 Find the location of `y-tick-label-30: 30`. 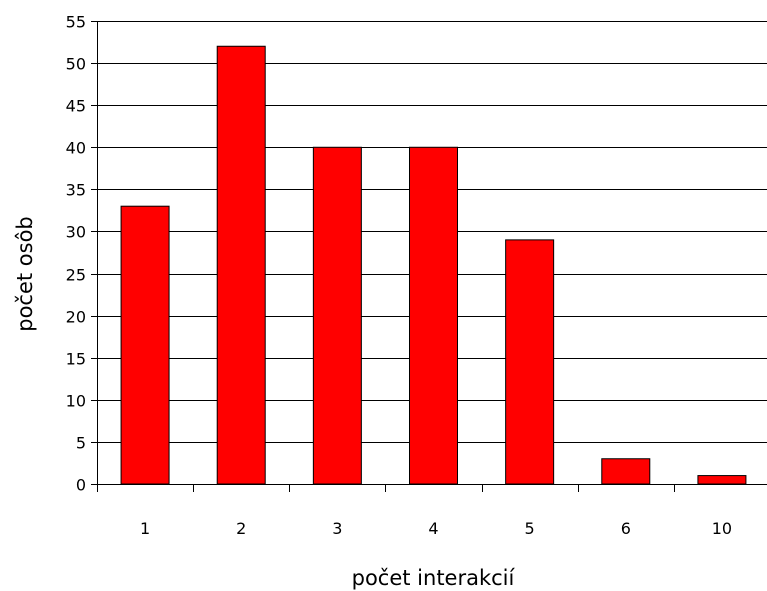

y-tick-label-30: 30 is located at coordinates (76, 232).